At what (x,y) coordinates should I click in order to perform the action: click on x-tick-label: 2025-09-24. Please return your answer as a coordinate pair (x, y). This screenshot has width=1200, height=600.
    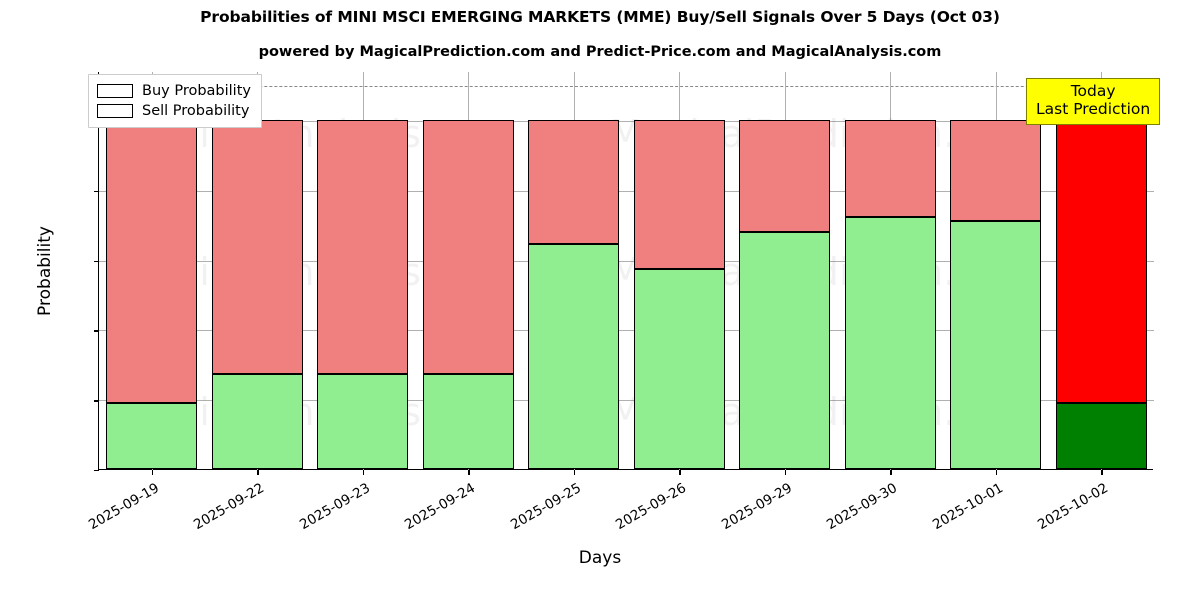
    Looking at the image, I should click on (440, 507).